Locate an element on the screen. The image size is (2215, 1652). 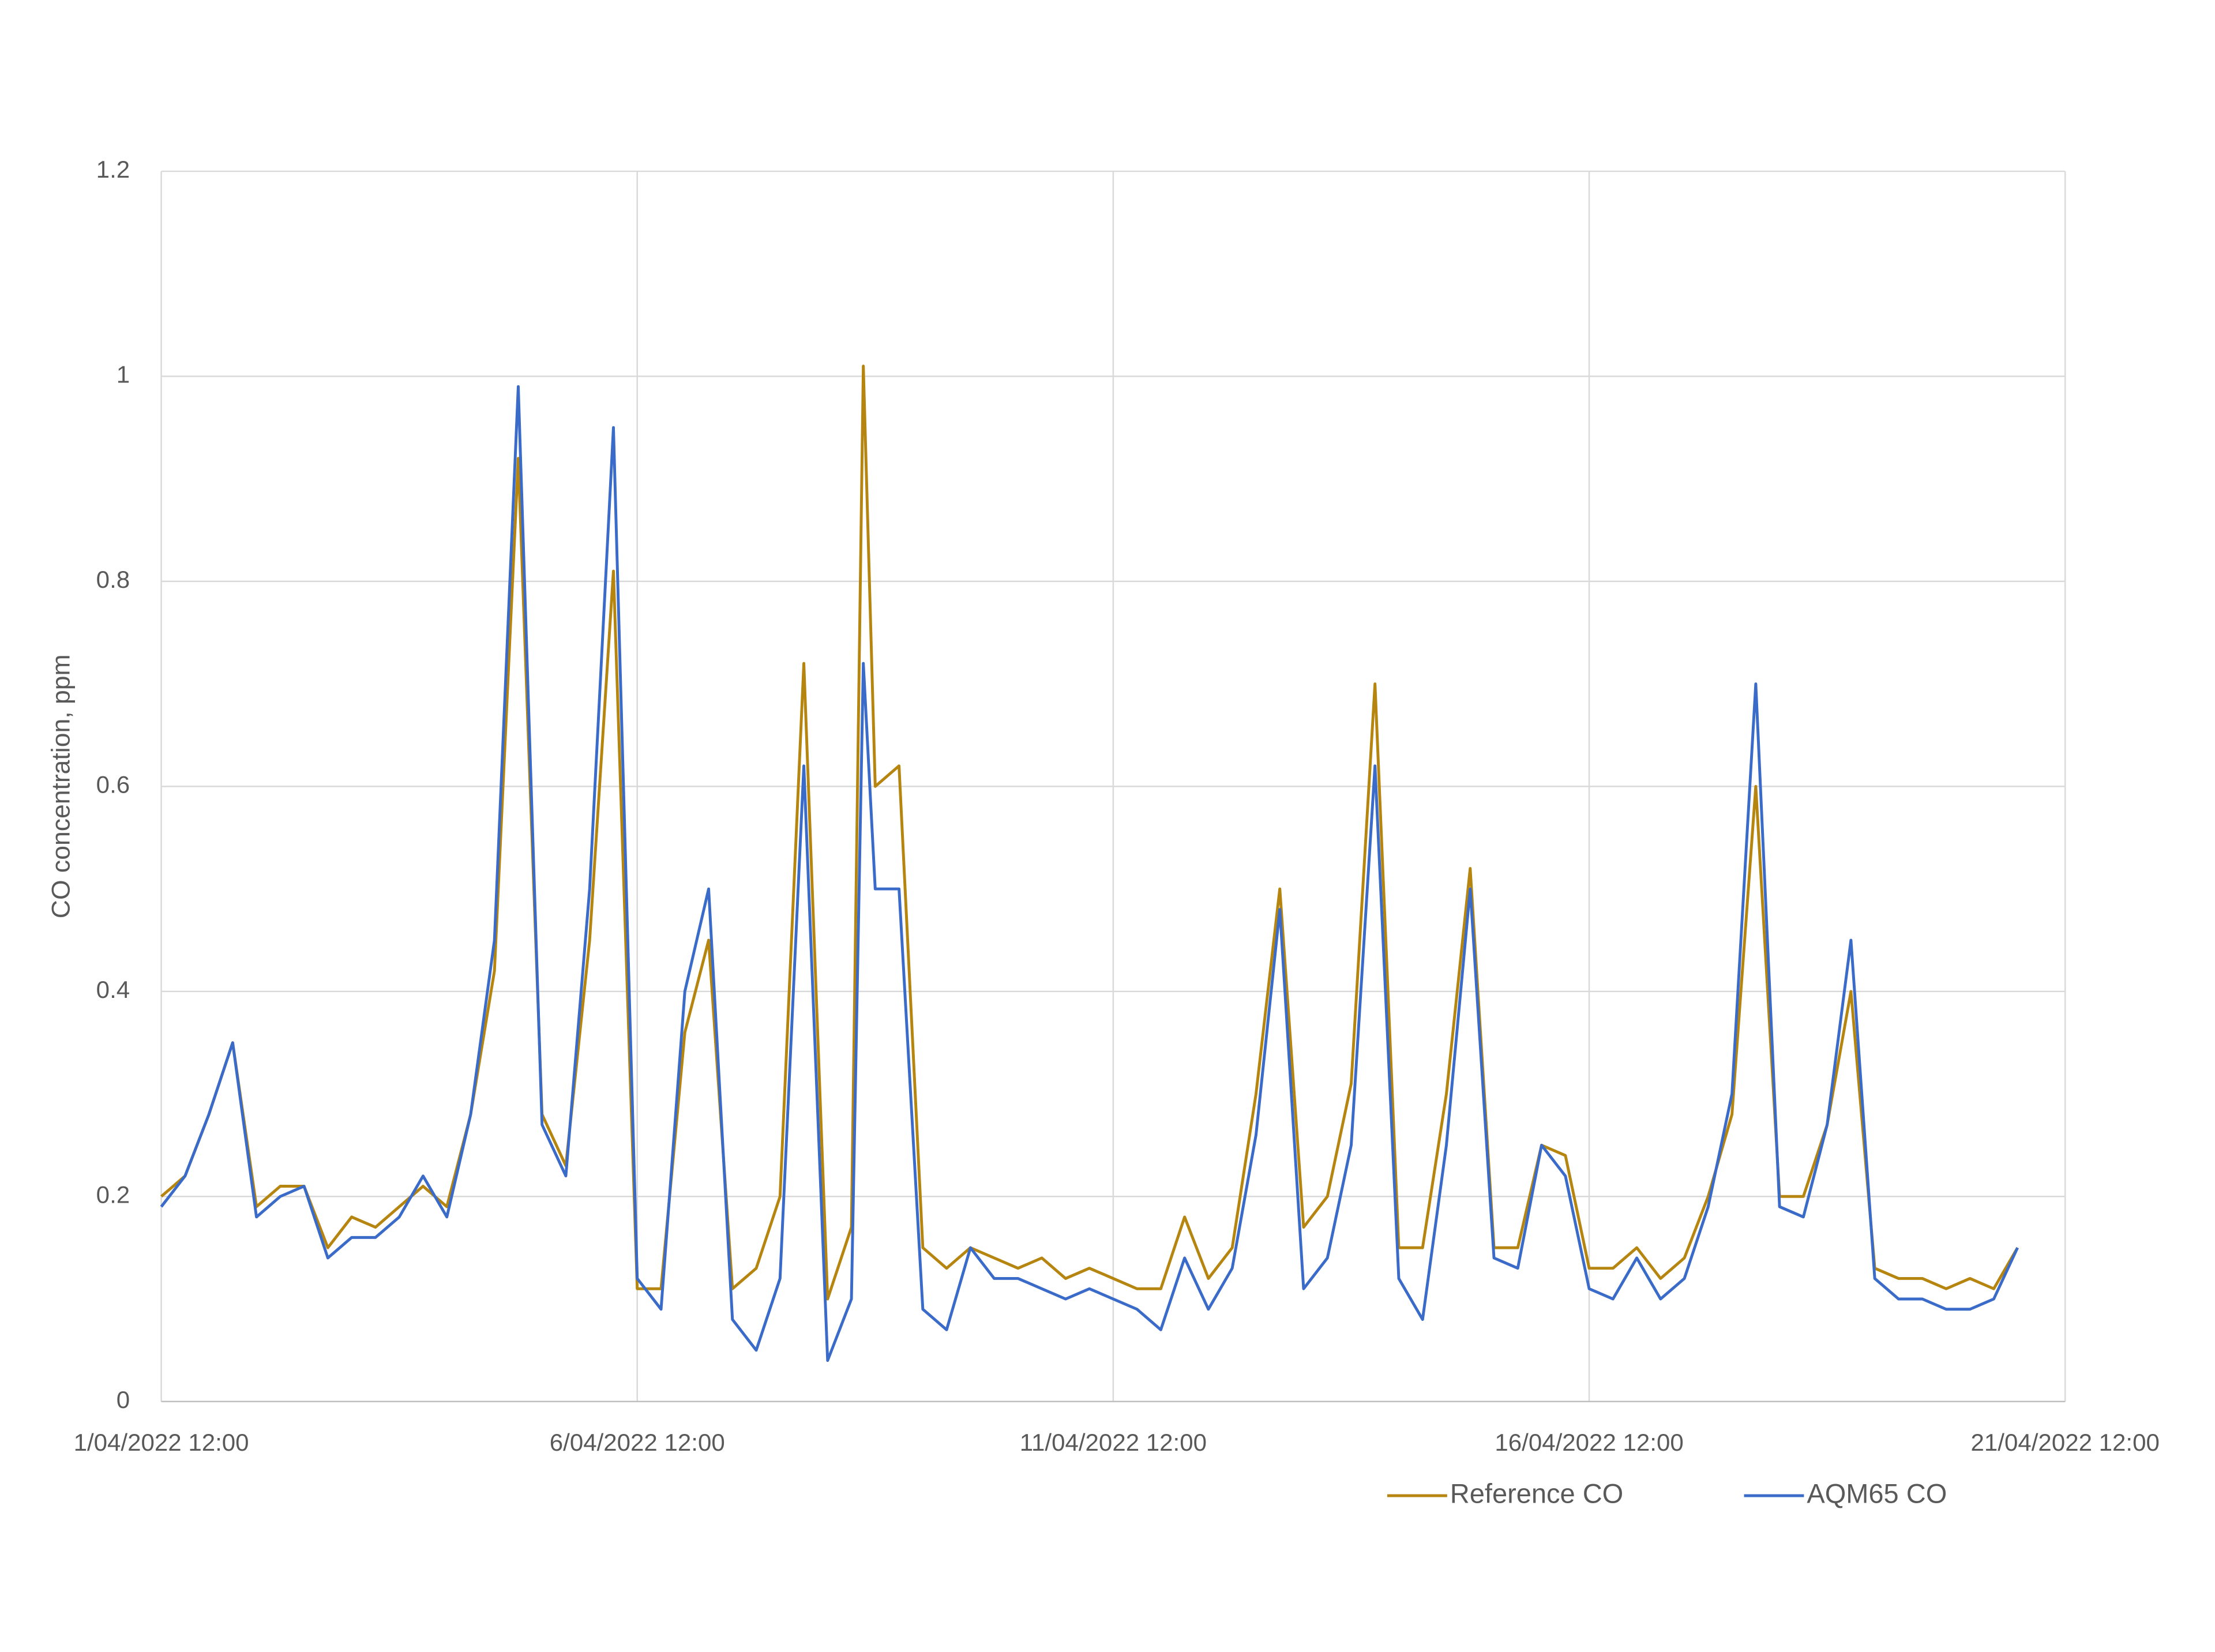
legend-label: AQM65 CO is located at coordinates (1877, 1493).